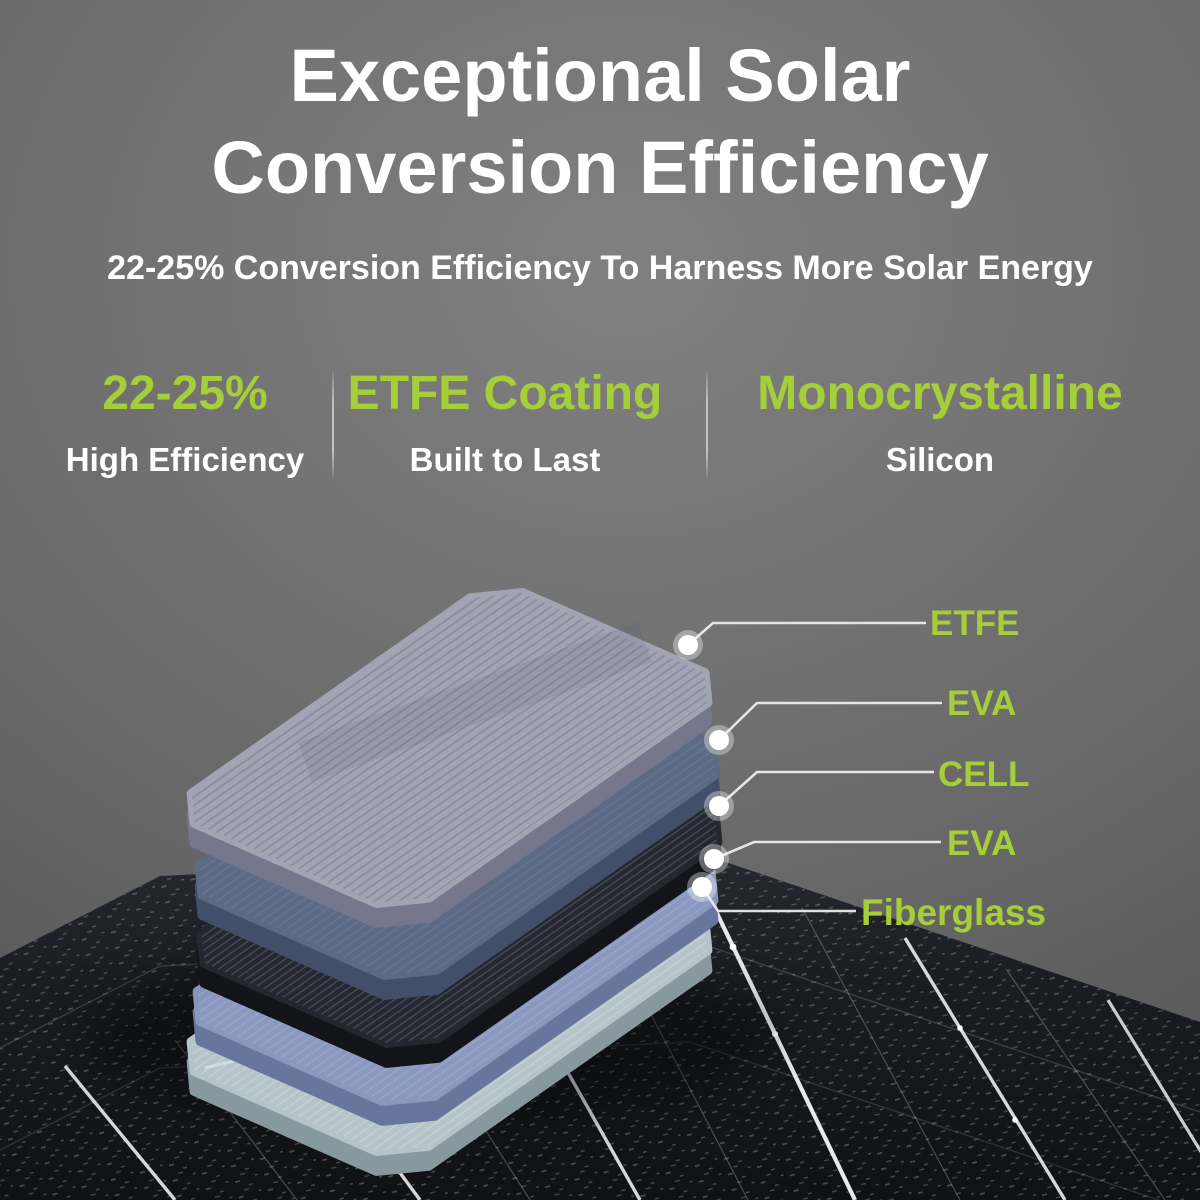 The image size is (1200, 1200). Describe the element at coordinates (954, 912) in the screenshot. I see `layer-label-fiberglass: Fiberglass` at that location.